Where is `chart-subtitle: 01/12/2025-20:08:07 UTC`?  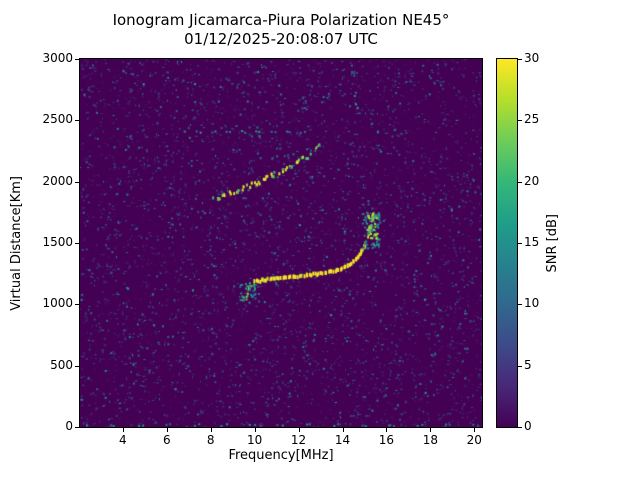 chart-subtitle: 01/12/2025-20:08:07 UTC is located at coordinates (281, 39).